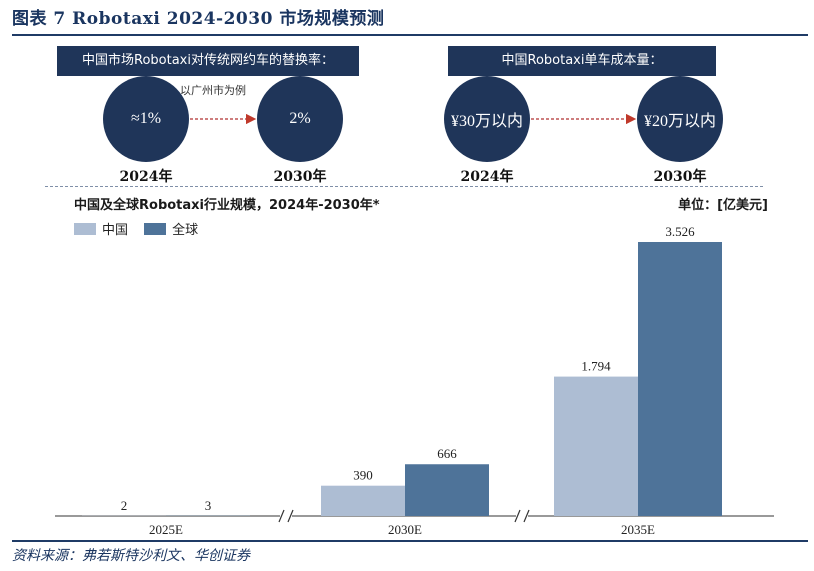 This screenshot has width=814, height=571. What do you see at coordinates (723, 205) in the screenshot?
I see `chart-unit: 单位：[亿美元]` at bounding box center [723, 205].